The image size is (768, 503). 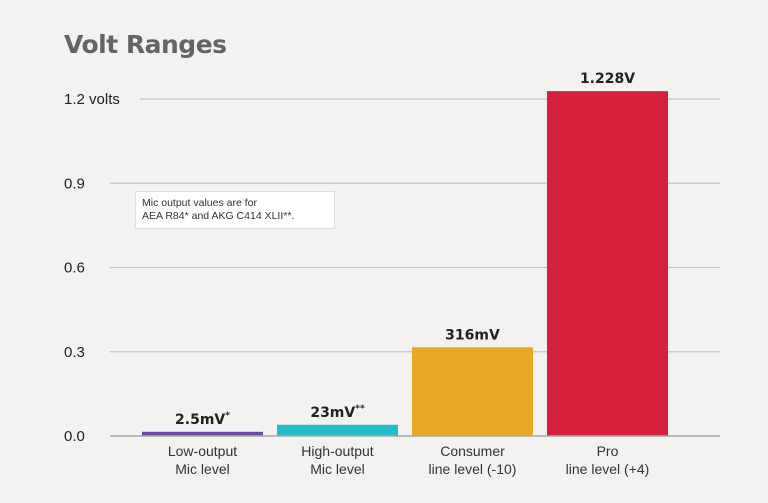 What do you see at coordinates (145, 44) in the screenshot?
I see `chart-title: Volt Ranges` at bounding box center [145, 44].